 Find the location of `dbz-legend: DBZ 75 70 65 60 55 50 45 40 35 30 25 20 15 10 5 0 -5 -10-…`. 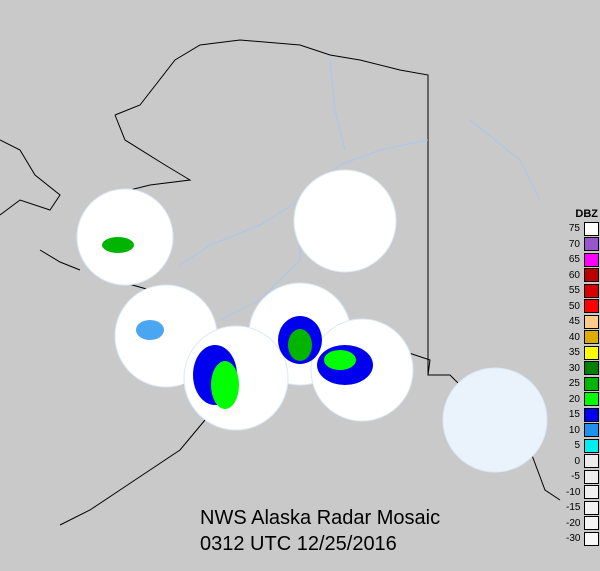

dbz-legend: DBZ 75 70 65 60 55 50 45 40 35 30 25 20 15 10 5 0 -5 -10-… is located at coordinates (583, 377).